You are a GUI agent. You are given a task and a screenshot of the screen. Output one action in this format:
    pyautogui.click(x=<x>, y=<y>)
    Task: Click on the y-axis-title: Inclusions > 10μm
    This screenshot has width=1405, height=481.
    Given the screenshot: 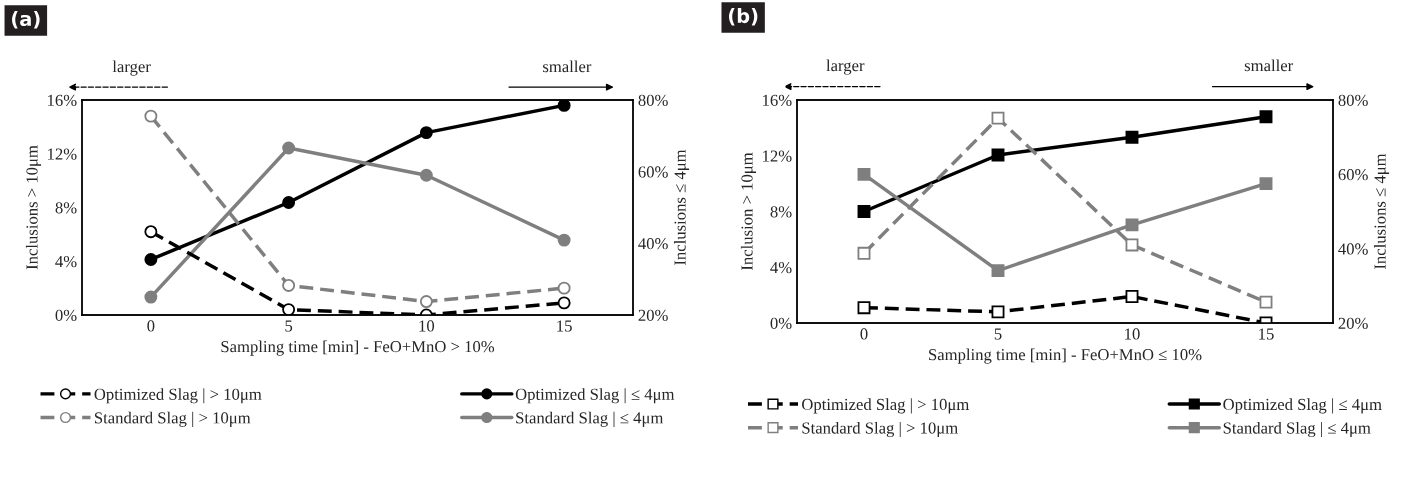 What is the action you would take?
    pyautogui.click(x=33, y=207)
    